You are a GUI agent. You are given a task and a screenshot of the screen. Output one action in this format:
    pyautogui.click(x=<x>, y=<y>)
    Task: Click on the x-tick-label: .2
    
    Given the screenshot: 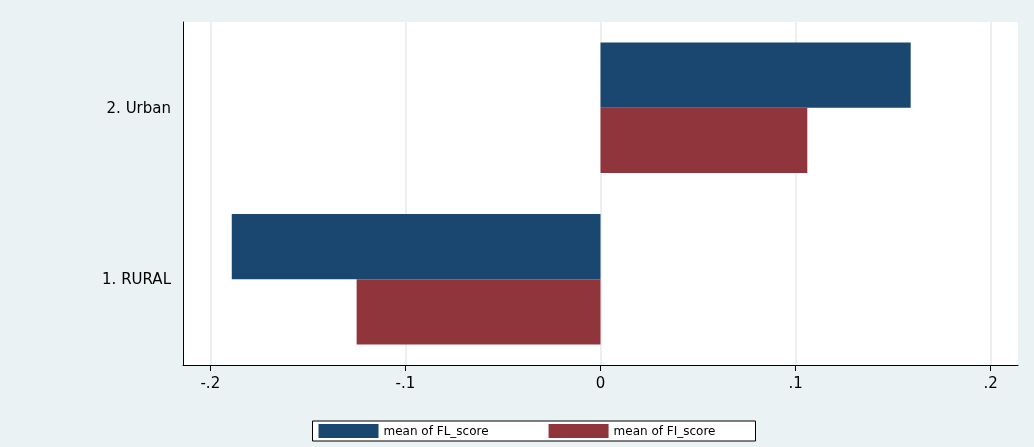 What is the action you would take?
    pyautogui.click(x=990, y=382)
    